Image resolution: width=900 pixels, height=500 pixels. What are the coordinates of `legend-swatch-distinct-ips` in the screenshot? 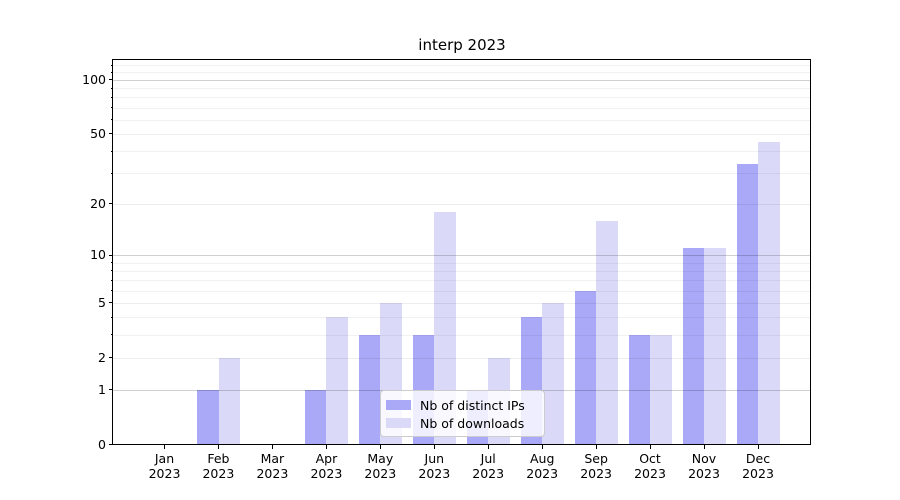 It's located at (398, 405).